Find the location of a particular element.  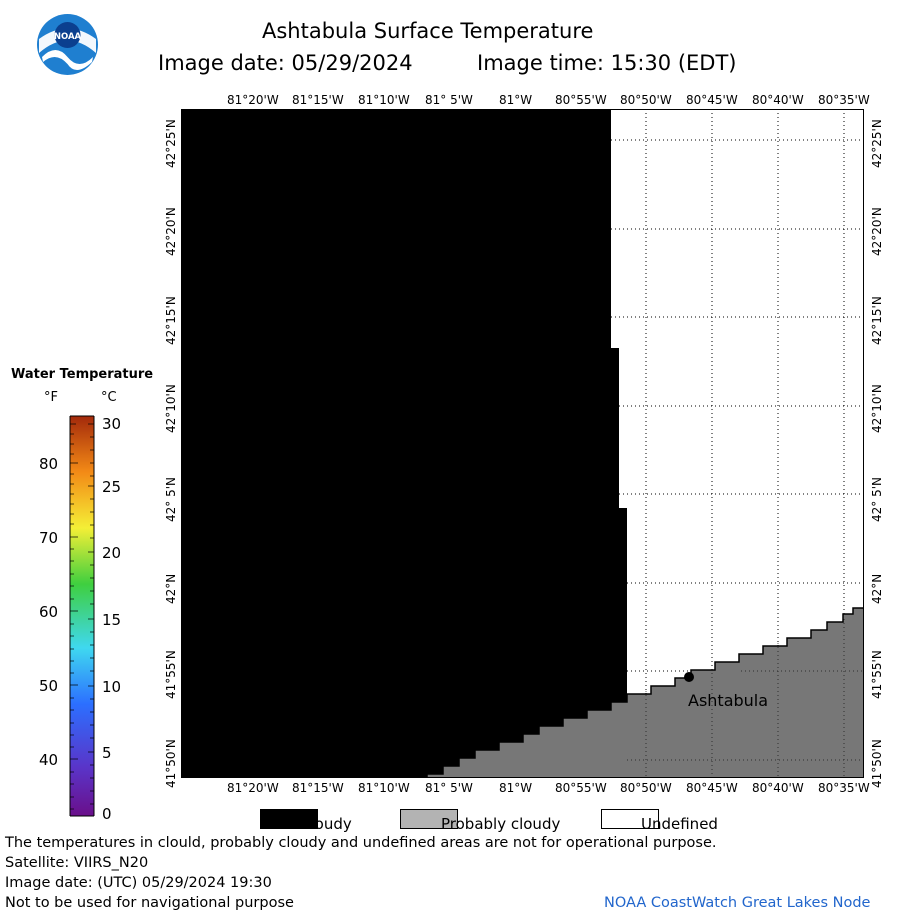

legend-label-cloudy: Cloudy is located at coordinates (326, 824).